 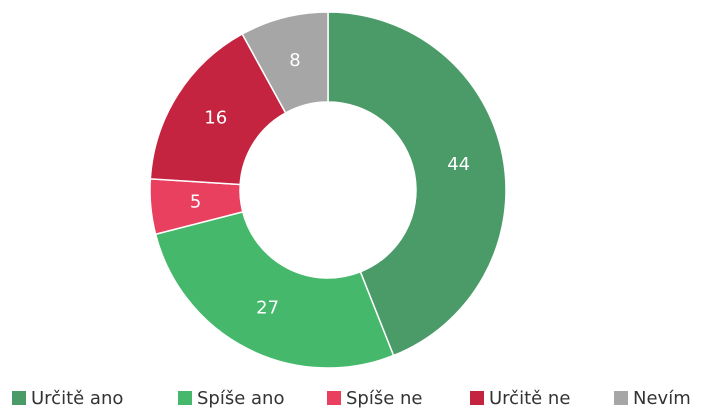 What do you see at coordinates (195, 202) in the screenshot?
I see `data-label: 5` at bounding box center [195, 202].